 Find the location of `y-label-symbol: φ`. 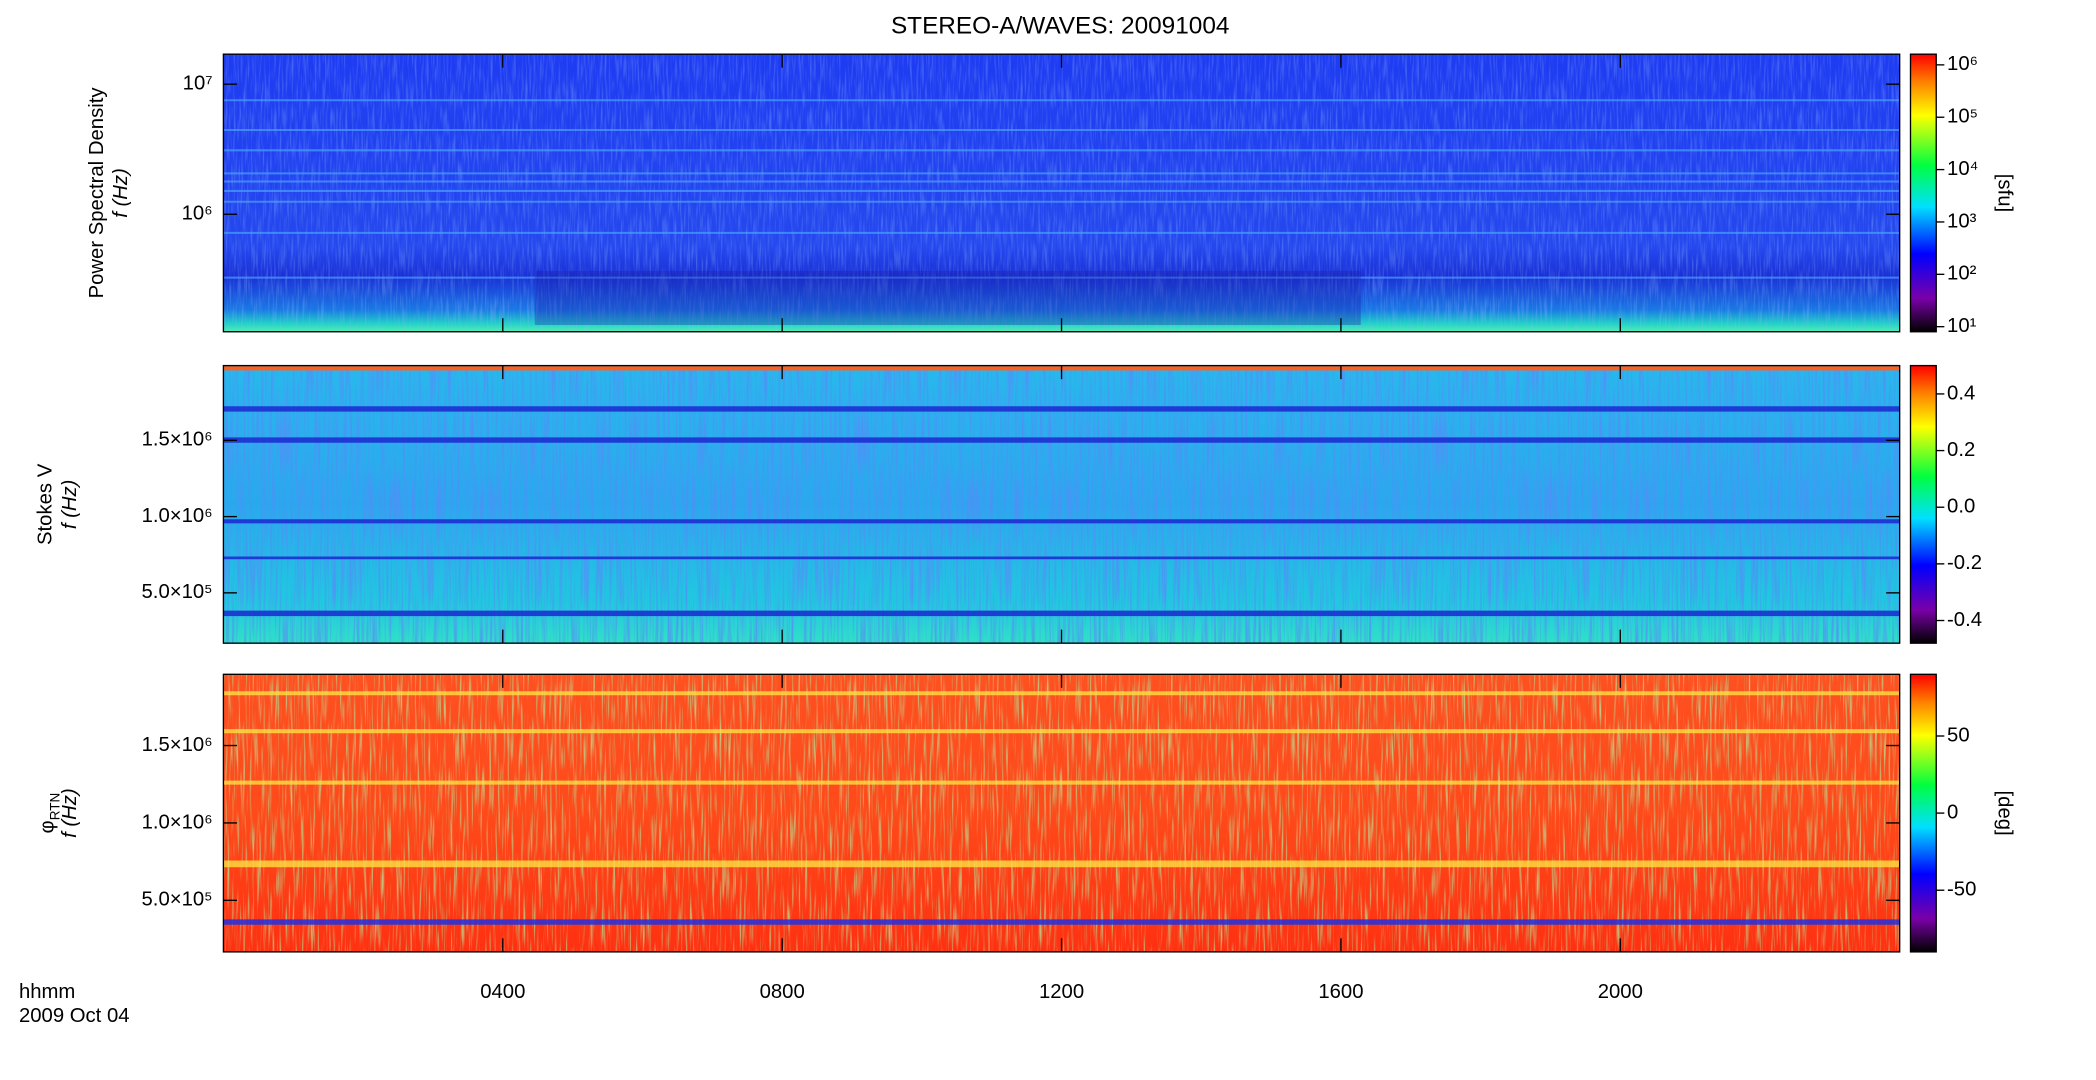

y-label-symbol: φ is located at coordinates (48, 826).